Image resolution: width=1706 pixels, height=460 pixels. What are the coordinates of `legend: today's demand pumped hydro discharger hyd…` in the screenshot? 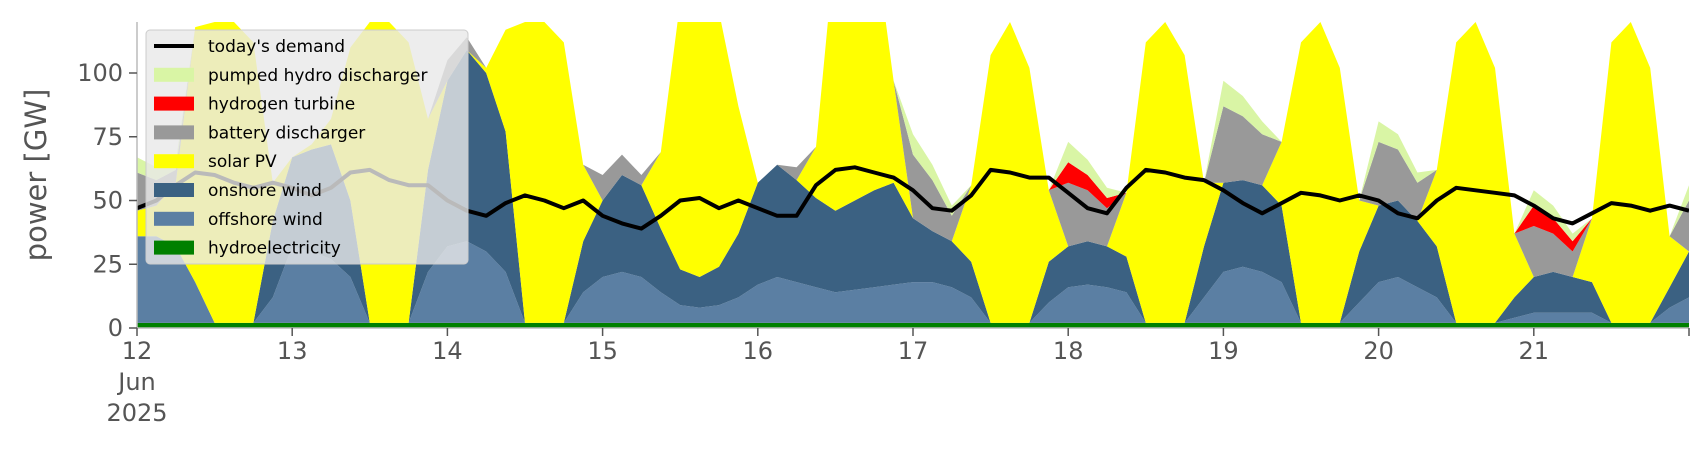 It's located at (307, 147).